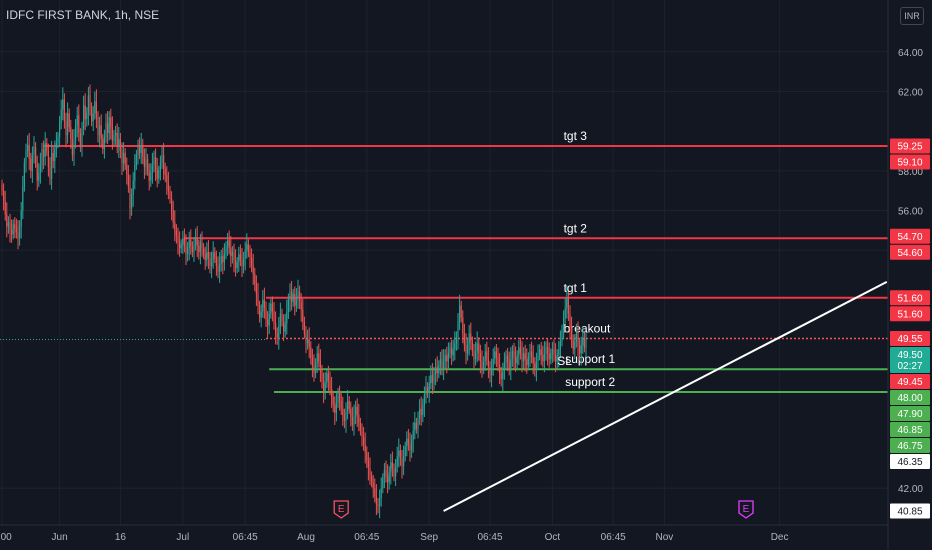 This screenshot has width=932, height=550. What do you see at coordinates (910, 381) in the screenshot?
I see `price-tag: 49.45` at bounding box center [910, 381].